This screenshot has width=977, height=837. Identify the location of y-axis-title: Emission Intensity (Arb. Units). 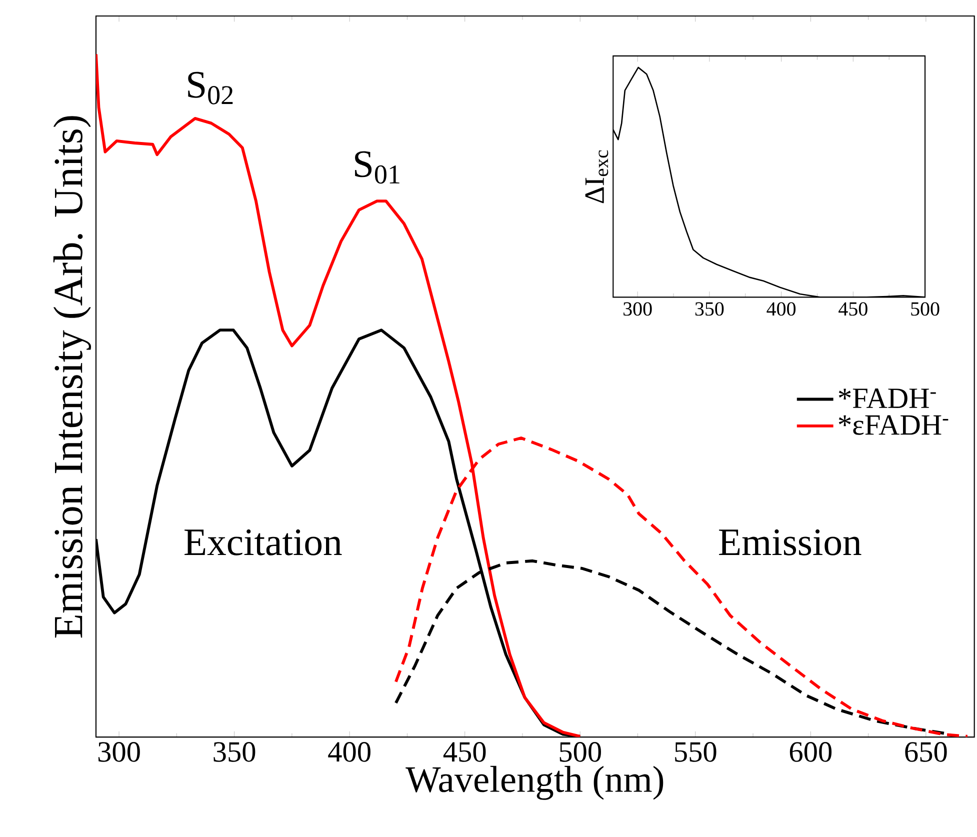
(72, 377).